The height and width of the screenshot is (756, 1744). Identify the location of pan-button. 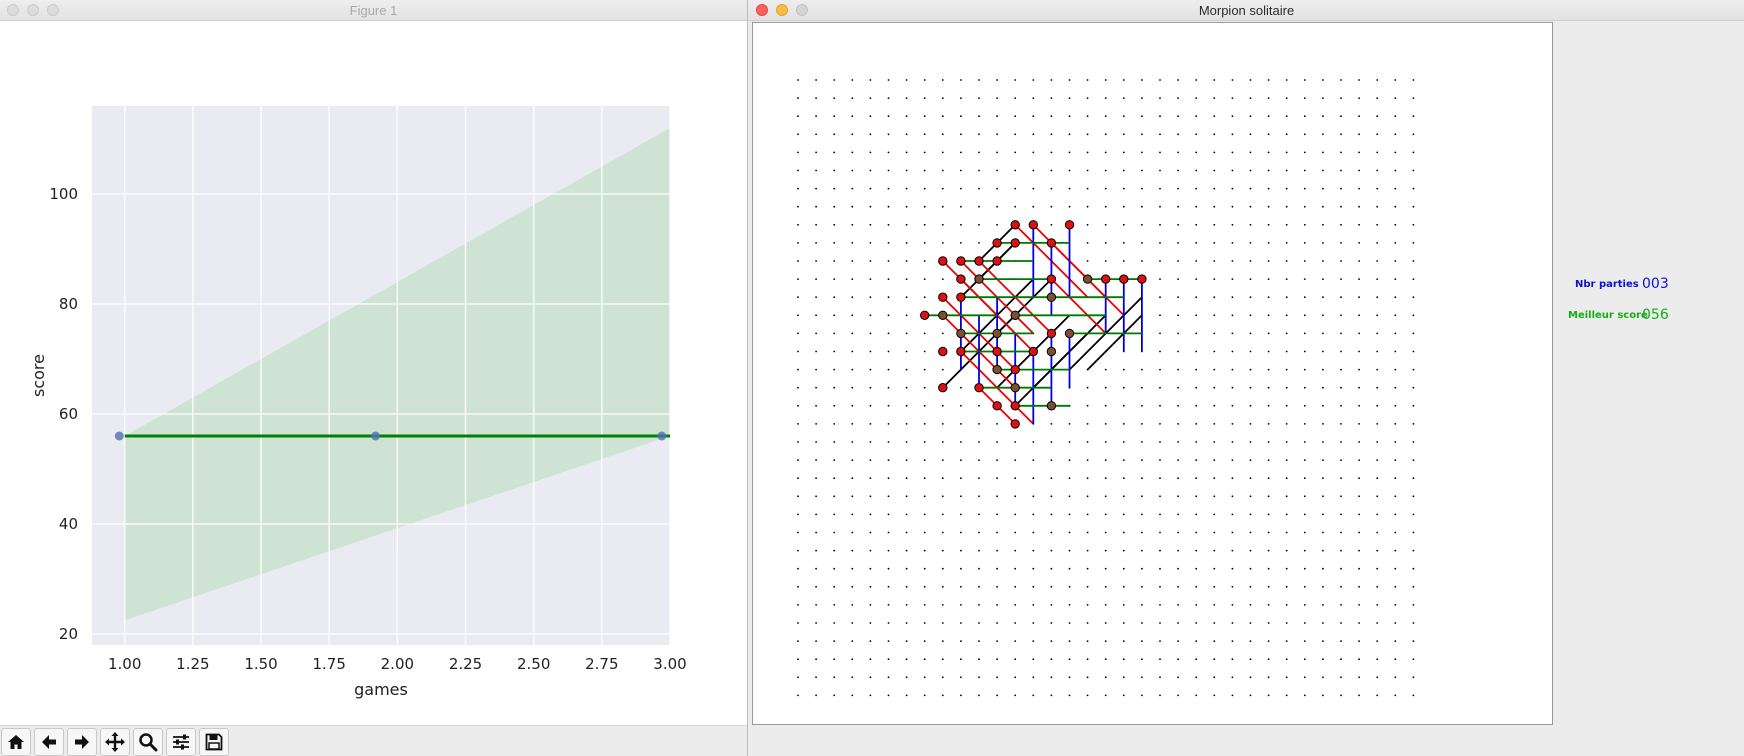
(115, 742).